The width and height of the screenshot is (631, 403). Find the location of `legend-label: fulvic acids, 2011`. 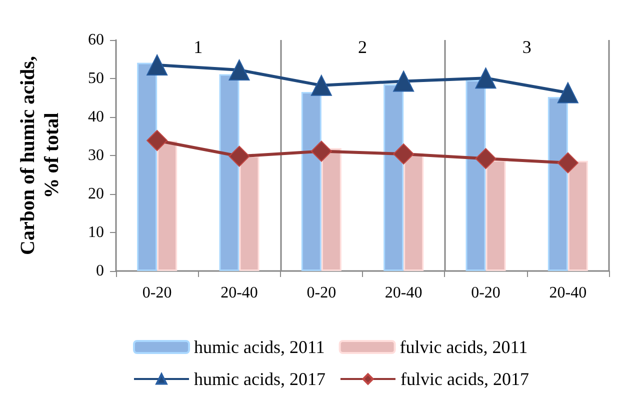

legend-label: fulvic acids, 2011 is located at coordinates (464, 347).